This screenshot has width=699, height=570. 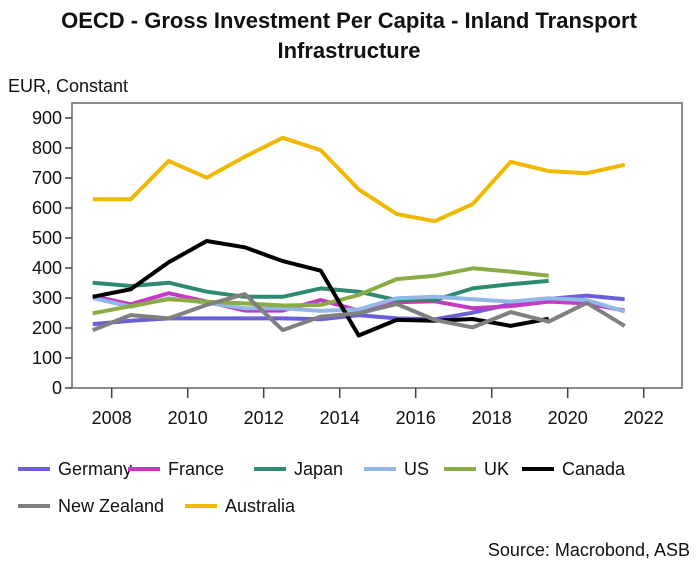 I want to click on legend-item-new-zealand: New Zealand, so click(x=91, y=506).